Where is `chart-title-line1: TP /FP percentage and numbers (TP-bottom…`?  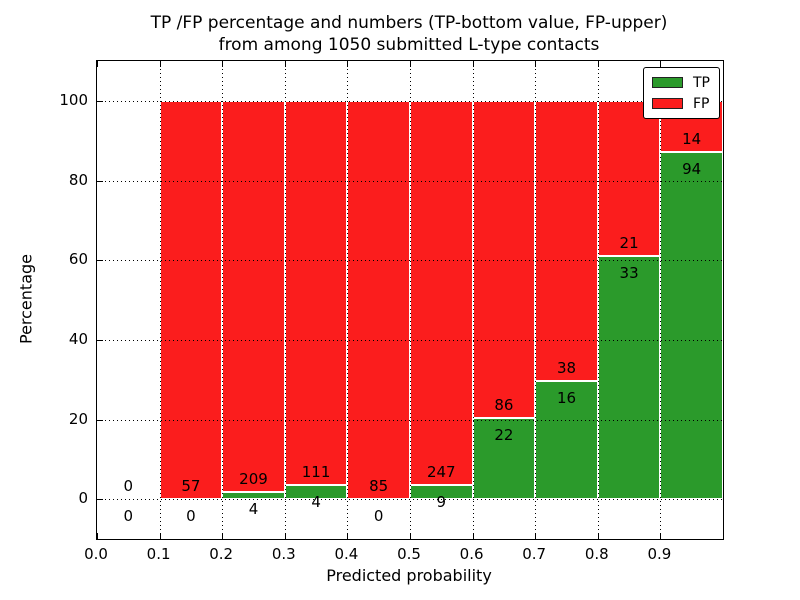 chart-title-line1: TP /FP percentage and numbers (TP-bottom… is located at coordinates (409, 23).